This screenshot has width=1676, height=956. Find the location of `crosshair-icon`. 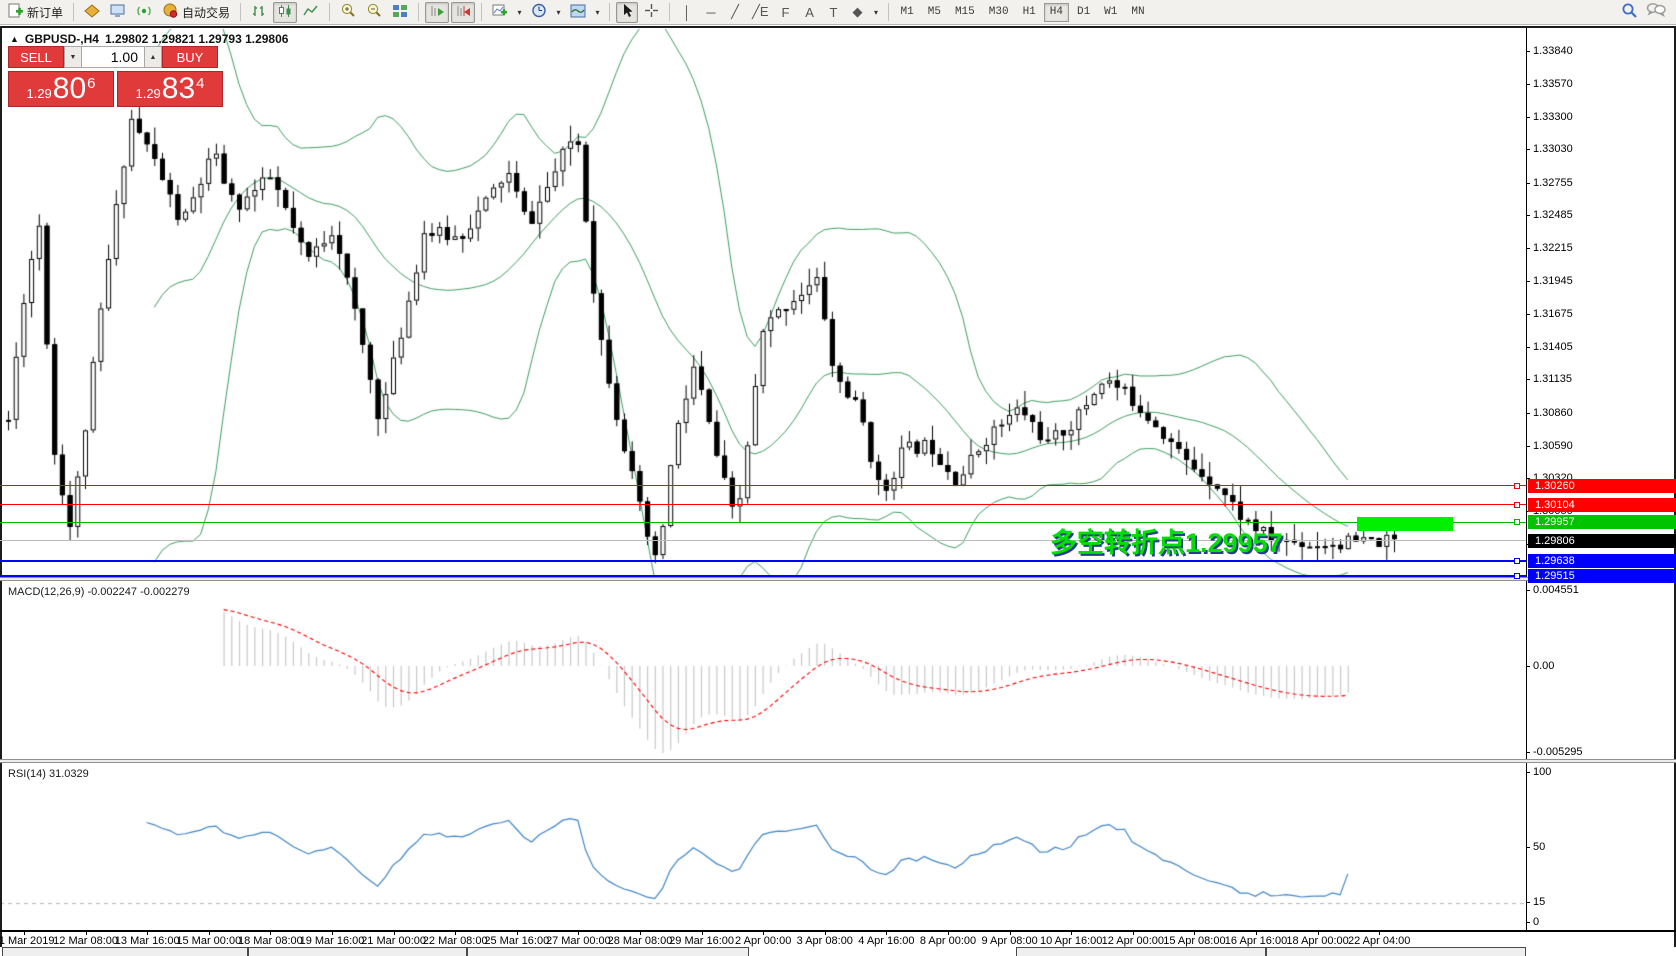

crosshair-icon is located at coordinates (651, 12).